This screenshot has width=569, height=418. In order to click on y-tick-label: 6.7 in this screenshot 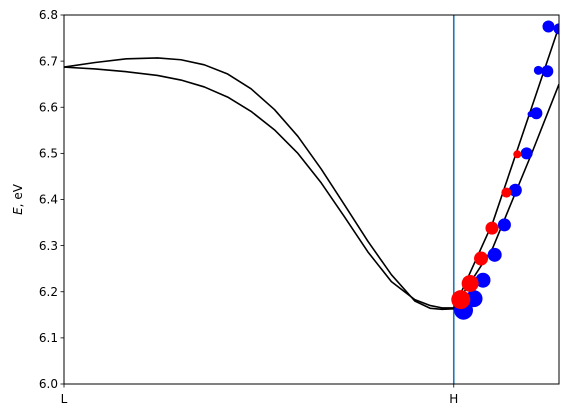, I will do `click(48, 61)`.